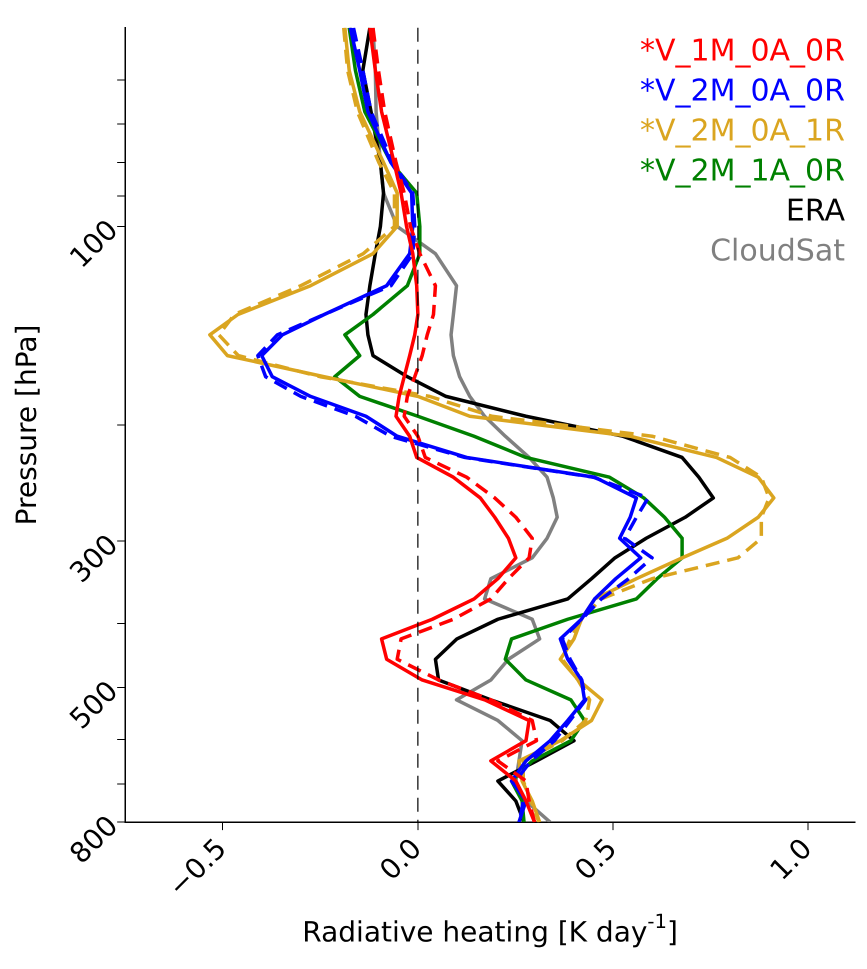 The image size is (867, 969). I want to click on y-tick-label: 800, so click(93, 839).